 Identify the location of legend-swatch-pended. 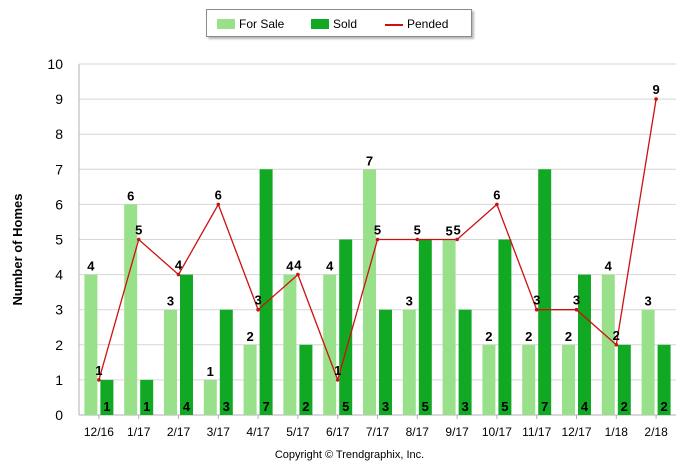
(394, 24).